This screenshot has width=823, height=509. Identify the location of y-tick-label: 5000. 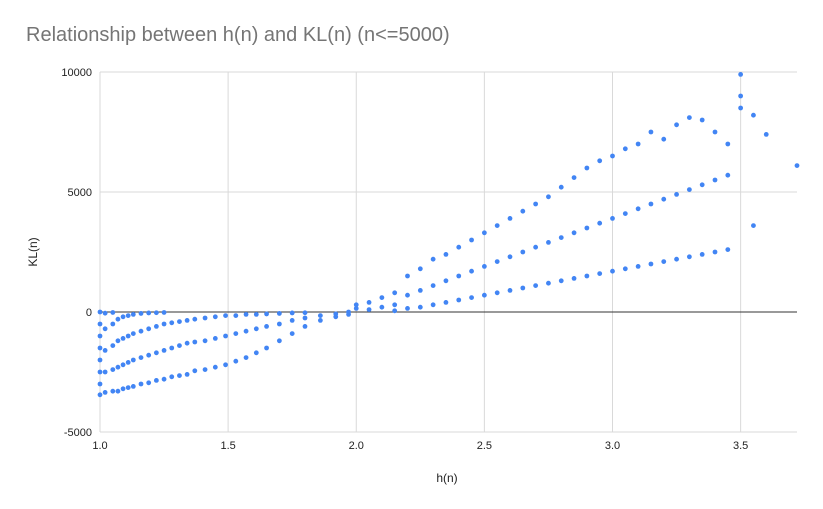
(80, 193).